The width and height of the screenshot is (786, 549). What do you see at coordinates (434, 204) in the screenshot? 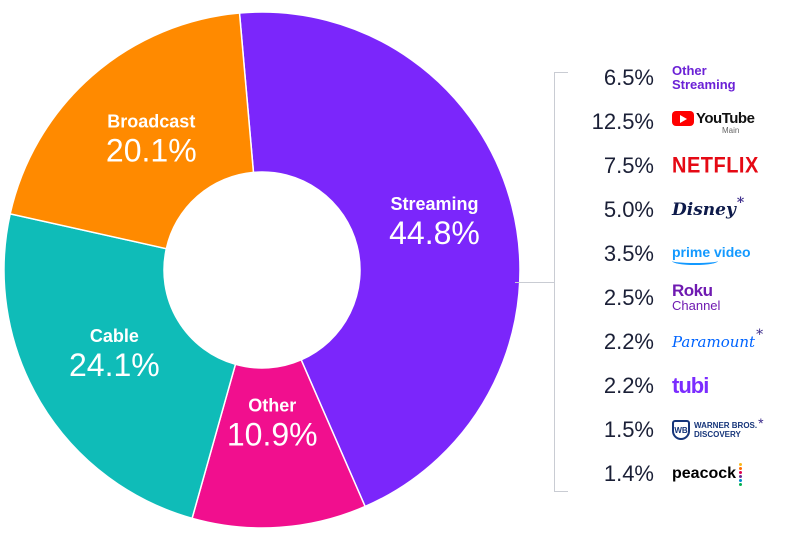
I see `slice-label-streaming: Streaming` at bounding box center [434, 204].